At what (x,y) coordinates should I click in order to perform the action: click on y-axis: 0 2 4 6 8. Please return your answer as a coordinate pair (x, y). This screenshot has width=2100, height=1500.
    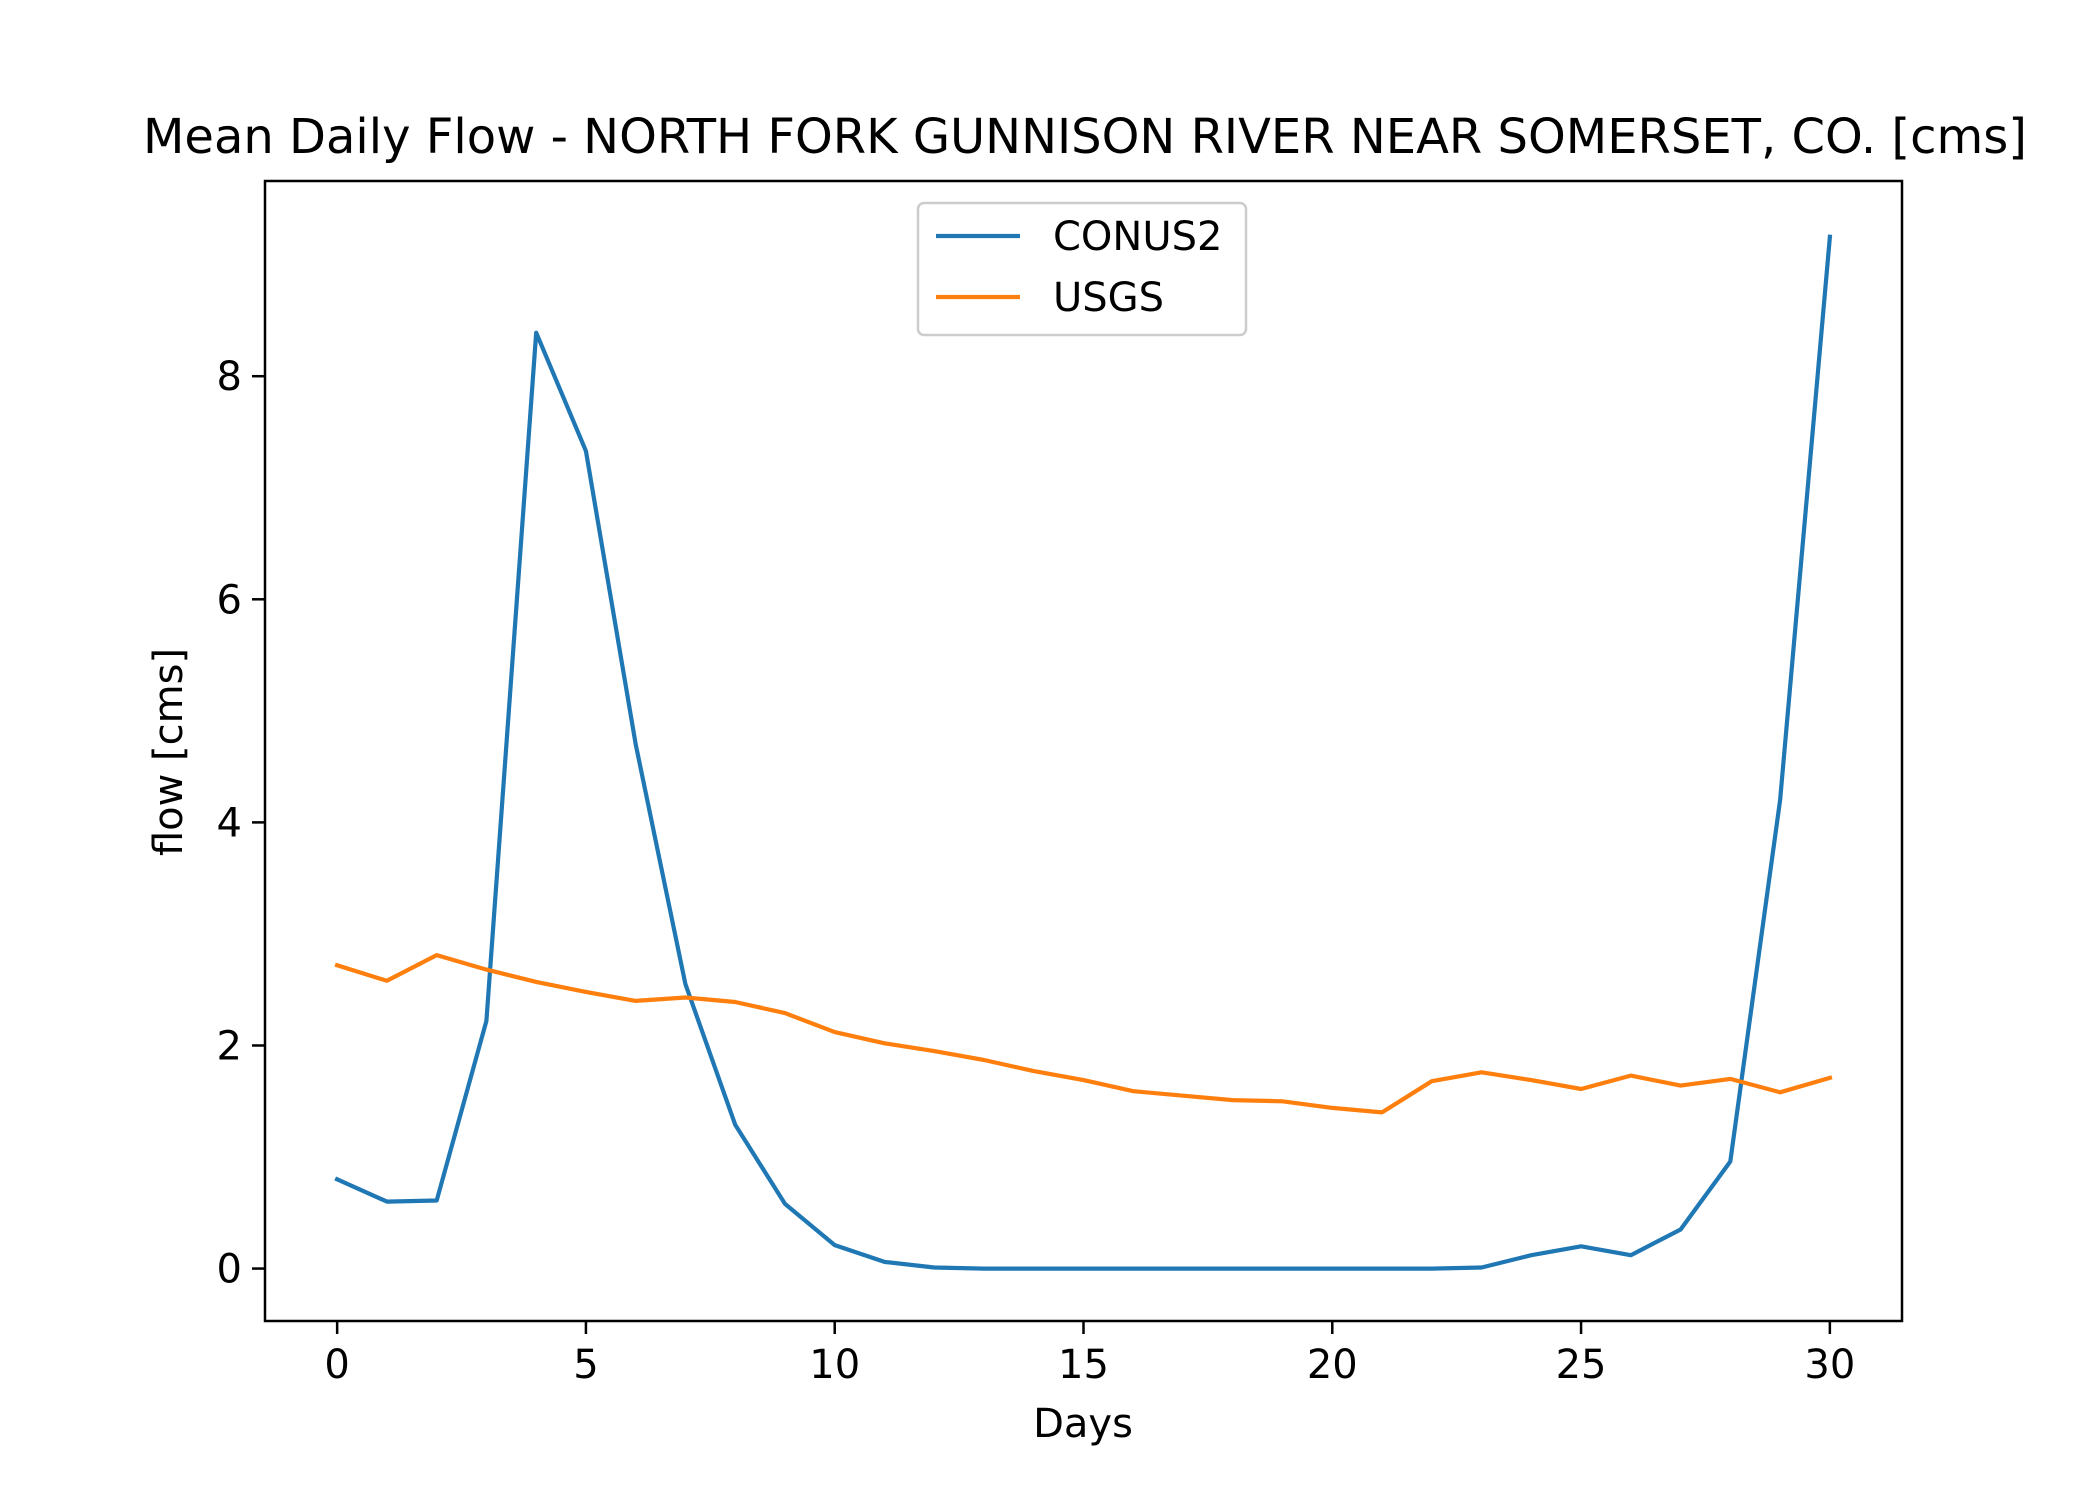
    Looking at the image, I should click on (241, 823).